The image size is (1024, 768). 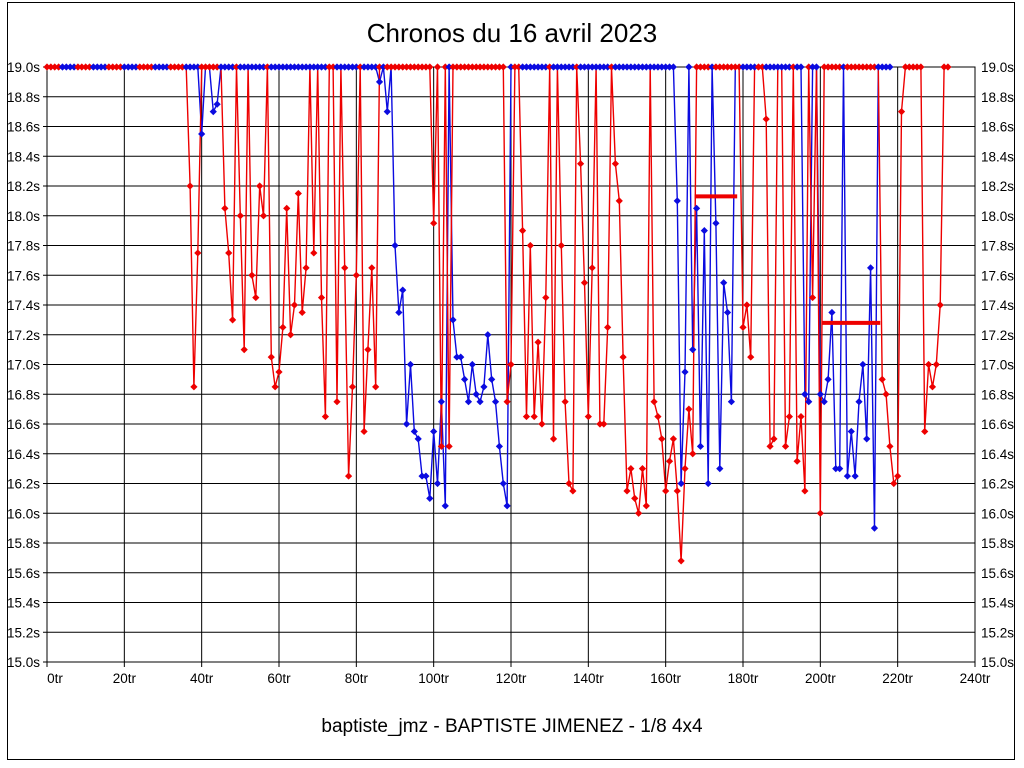 What do you see at coordinates (125, 678) in the screenshot?
I see `x-tick-label: 20tr` at bounding box center [125, 678].